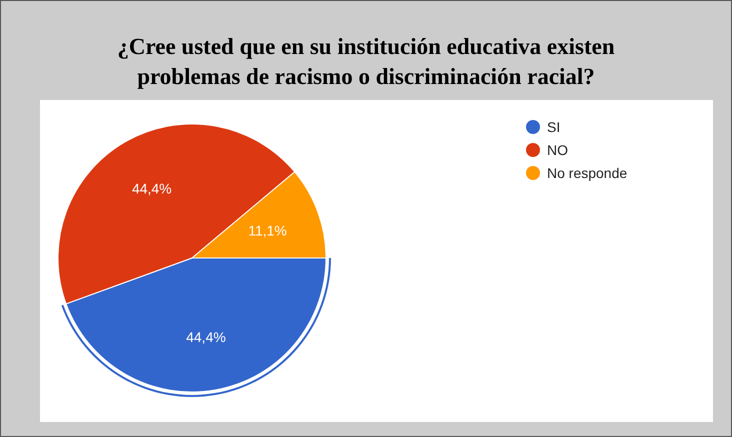 The width and height of the screenshot is (732, 437). I want to click on legend-label: NO, so click(557, 150).